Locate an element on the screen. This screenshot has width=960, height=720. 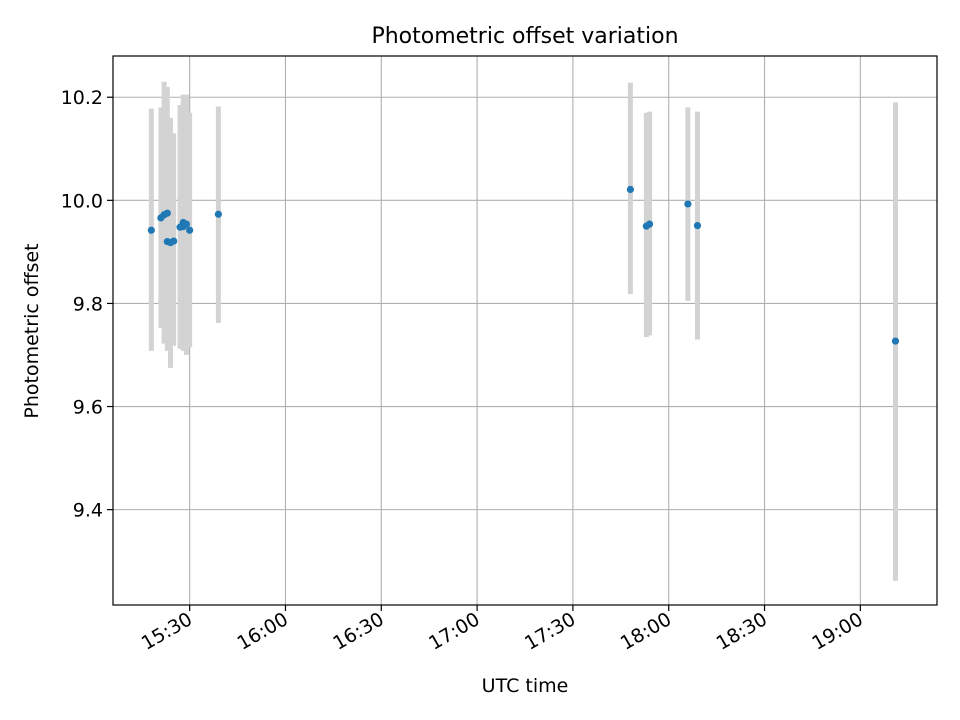
y-axis-ticks: 9.4 9.6 9.8 10.0 10.2 is located at coordinates (87, 304).